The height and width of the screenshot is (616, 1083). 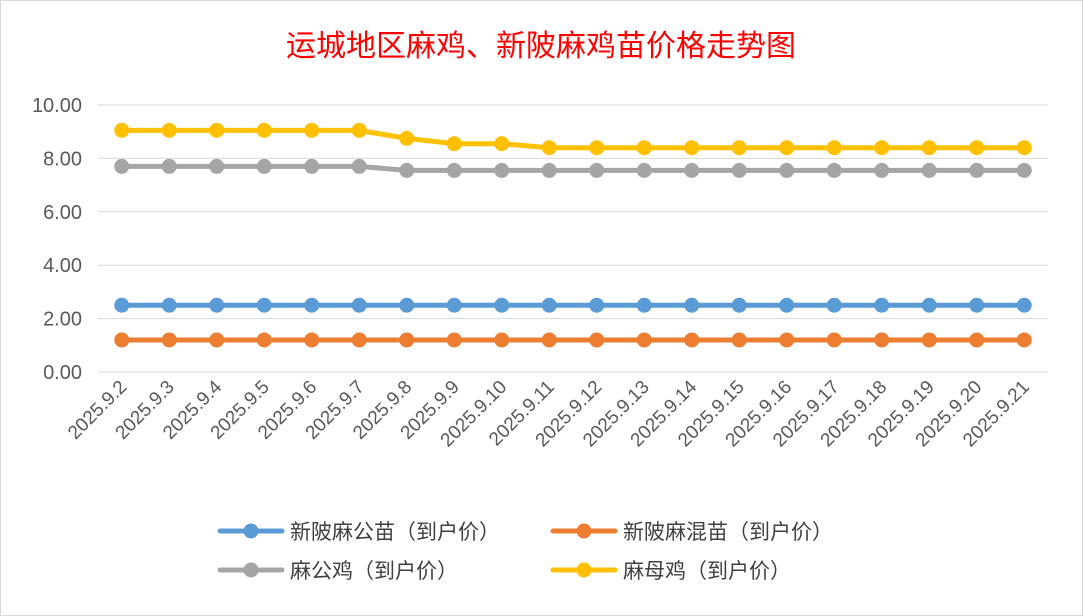 I want to click on legend-item: 新陂麻混苗（到户价）, so click(x=691, y=532).